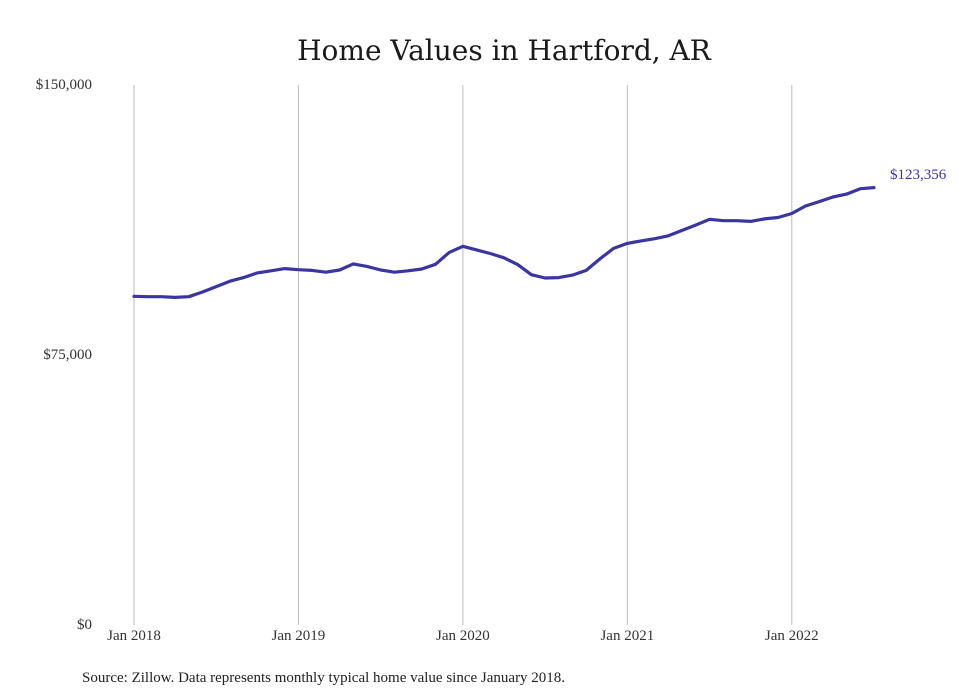 This screenshot has width=980, height=699. Describe the element at coordinates (67, 355) in the screenshot. I see `y-tick-label: $75,000` at that location.